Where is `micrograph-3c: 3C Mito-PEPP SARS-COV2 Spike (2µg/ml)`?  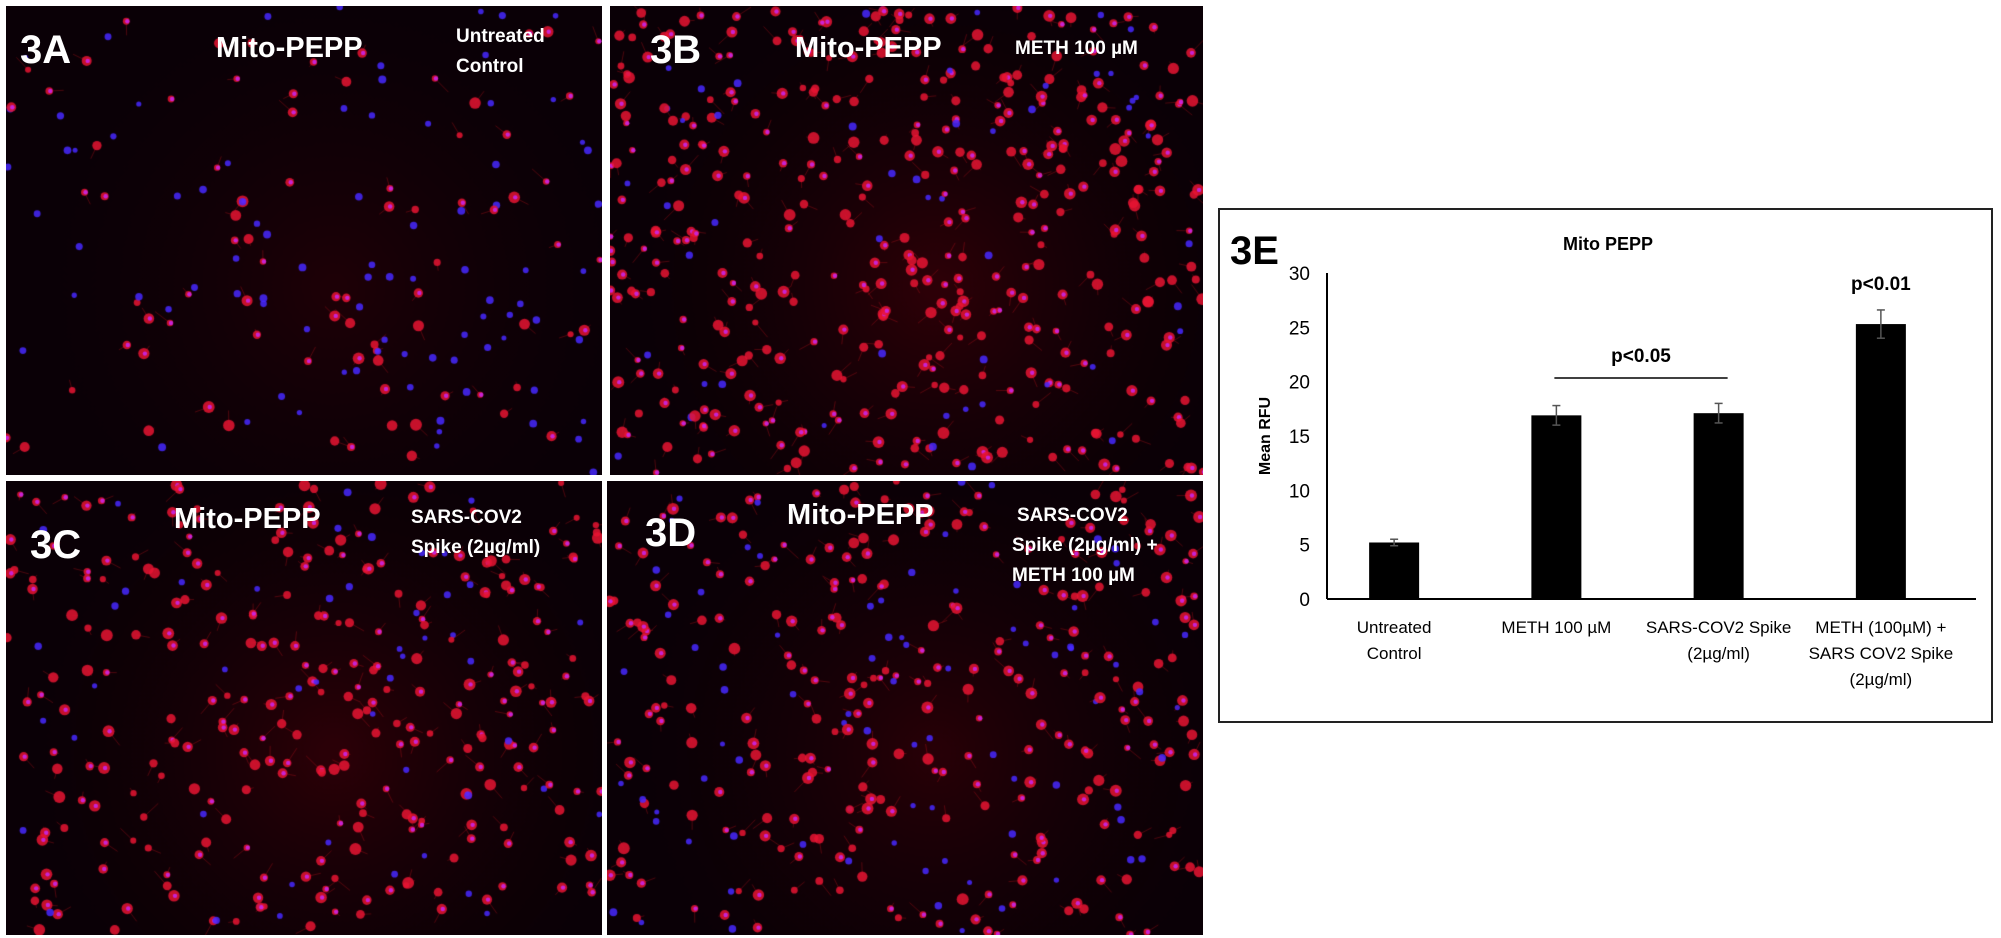 micrograph-3c: 3C Mito-PEPP SARS-COV2 Spike (2µg/ml) is located at coordinates (304, 708).